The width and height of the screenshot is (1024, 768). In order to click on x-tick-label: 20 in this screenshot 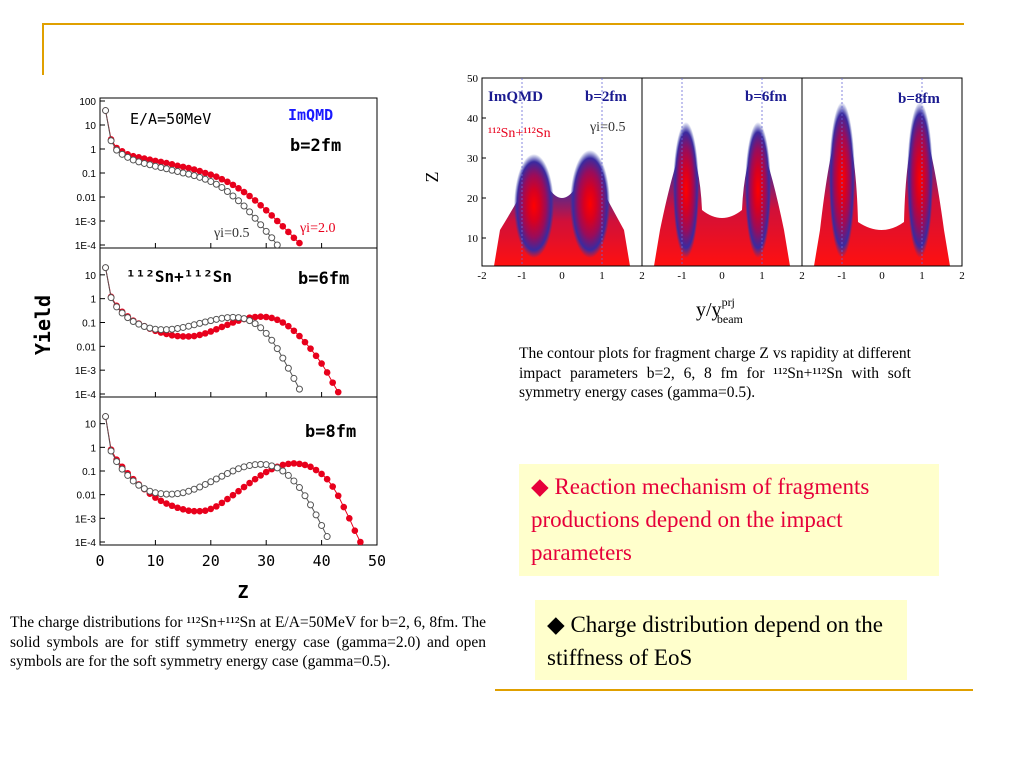, I will do `click(211, 561)`.